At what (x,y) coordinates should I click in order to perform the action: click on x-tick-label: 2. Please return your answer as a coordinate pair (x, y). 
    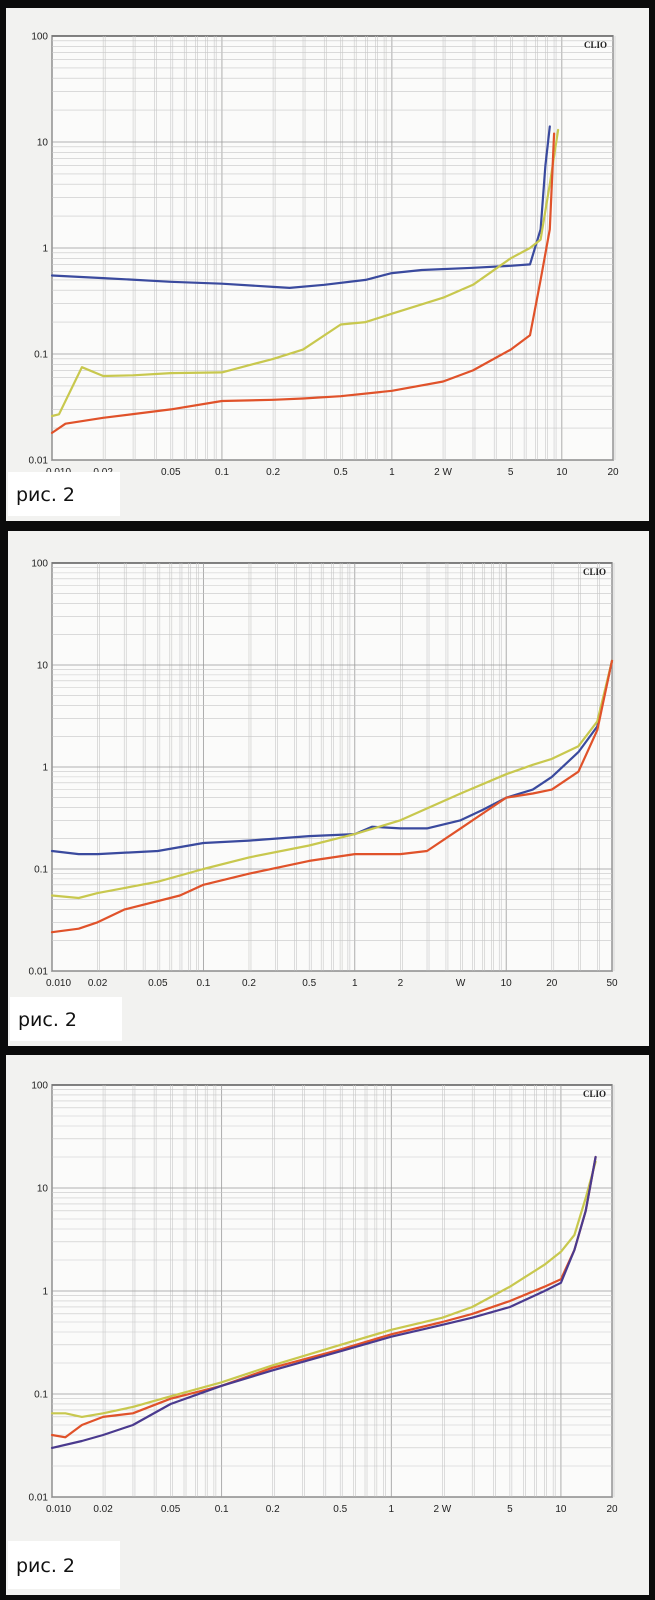
    Looking at the image, I should click on (401, 983).